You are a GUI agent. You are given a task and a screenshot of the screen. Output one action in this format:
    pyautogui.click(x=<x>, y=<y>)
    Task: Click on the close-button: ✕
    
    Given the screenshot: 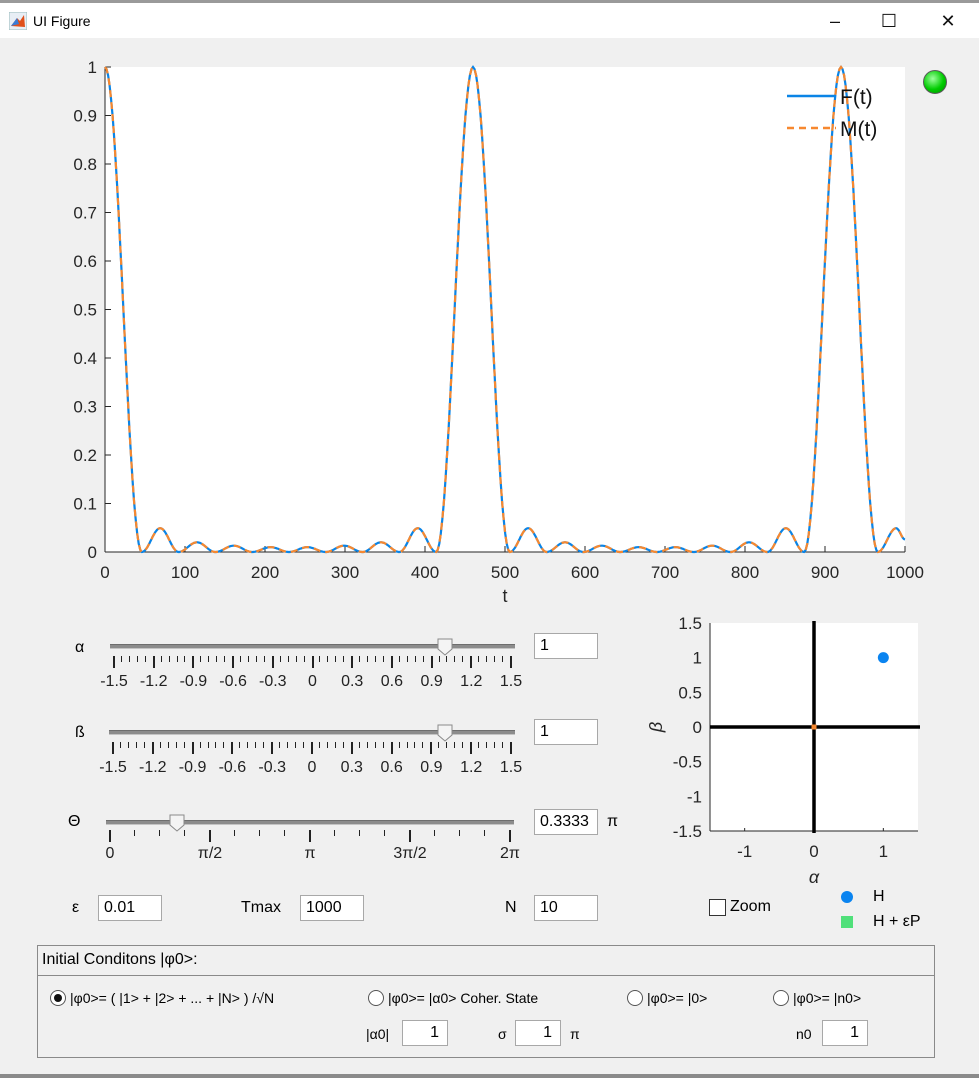 What is the action you would take?
    pyautogui.click(x=948, y=21)
    